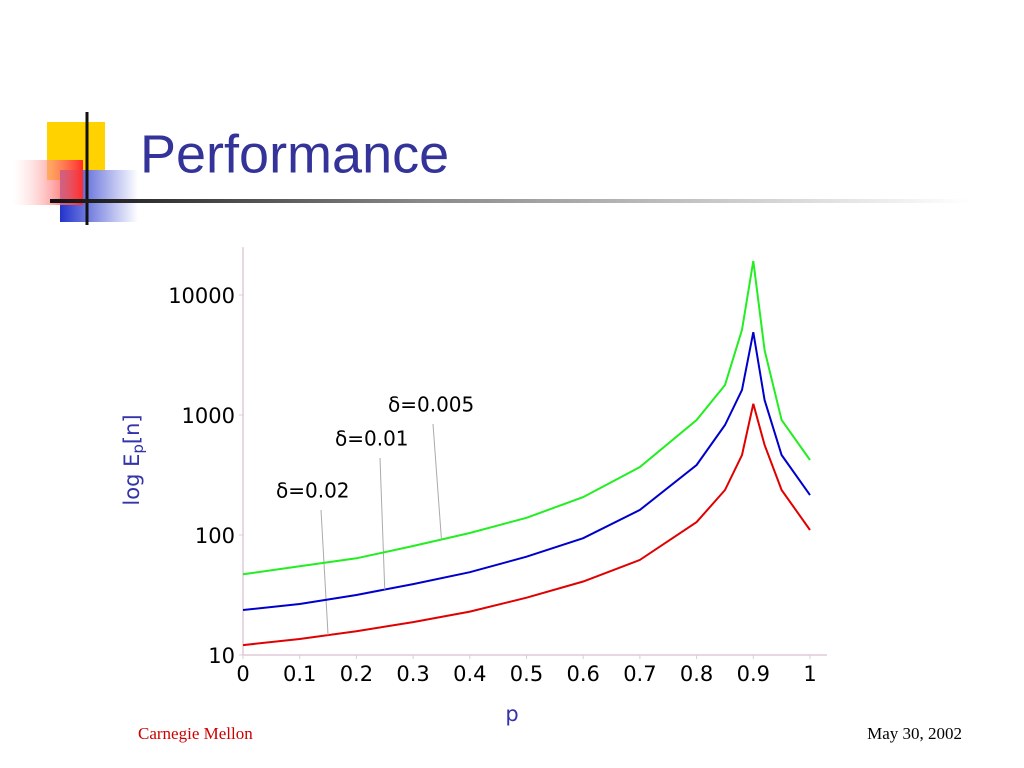 Image resolution: width=1024 pixels, height=768 pixels. Describe the element at coordinates (132, 480) in the screenshot. I see `y-axis-label-main: log E` at that location.